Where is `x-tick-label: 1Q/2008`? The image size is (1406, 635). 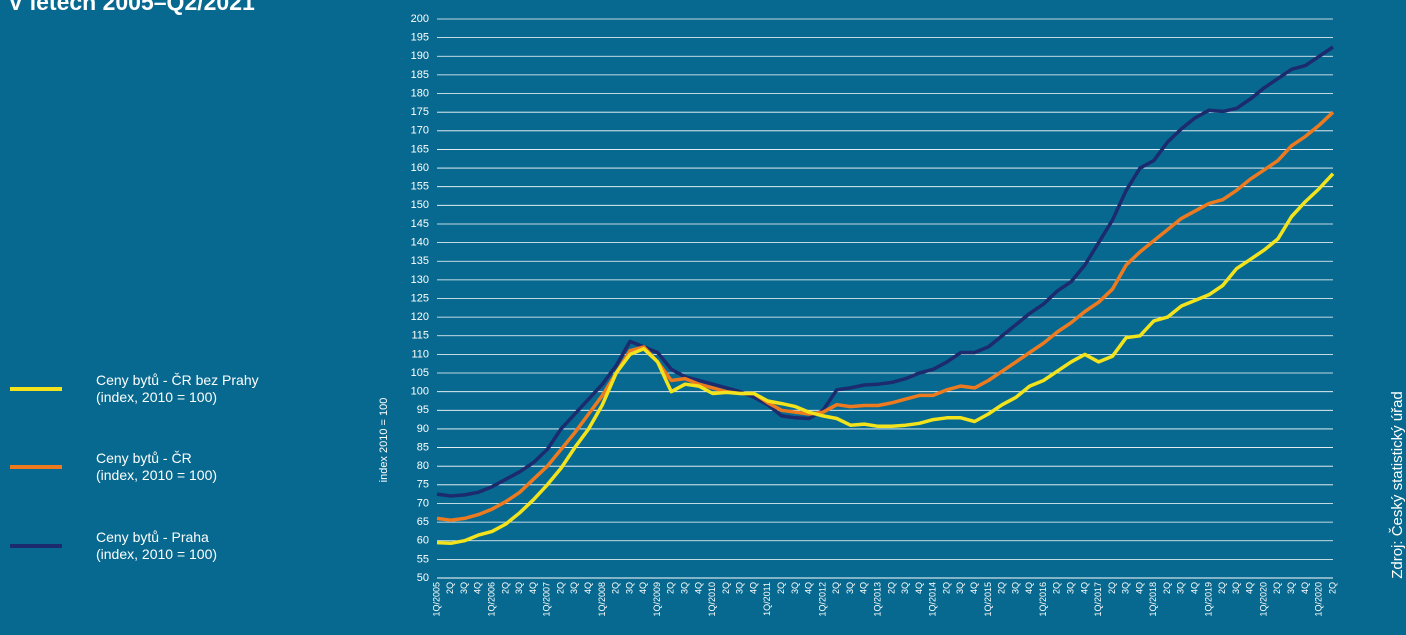
x-tick-label: 1Q/2008 is located at coordinates (602, 599).